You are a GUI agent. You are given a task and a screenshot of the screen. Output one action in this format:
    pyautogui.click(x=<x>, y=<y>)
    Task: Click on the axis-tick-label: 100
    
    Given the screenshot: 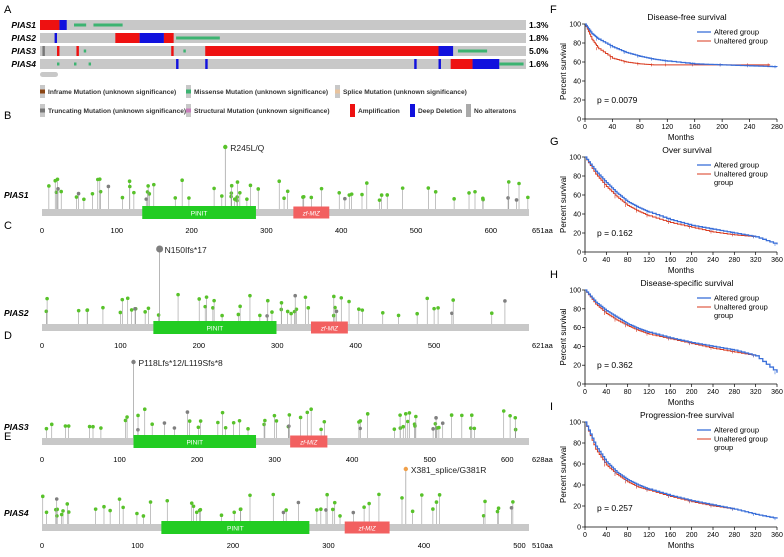 What is the action you would take?
    pyautogui.click(x=137, y=545)
    